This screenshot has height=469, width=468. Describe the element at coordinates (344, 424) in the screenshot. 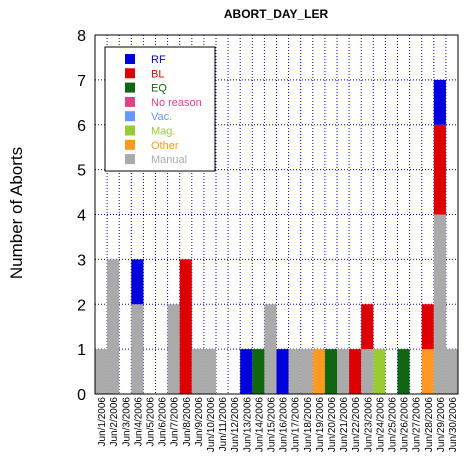

I see `x-tick-label: Jun/21/2006` at that location.